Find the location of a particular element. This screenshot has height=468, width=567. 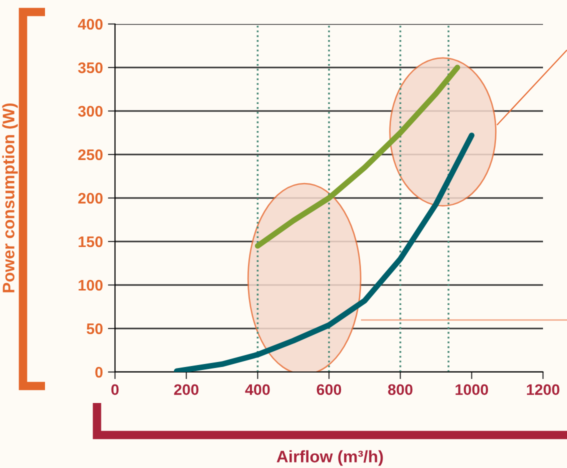

y-tick-label: 400 is located at coordinates (90, 24).